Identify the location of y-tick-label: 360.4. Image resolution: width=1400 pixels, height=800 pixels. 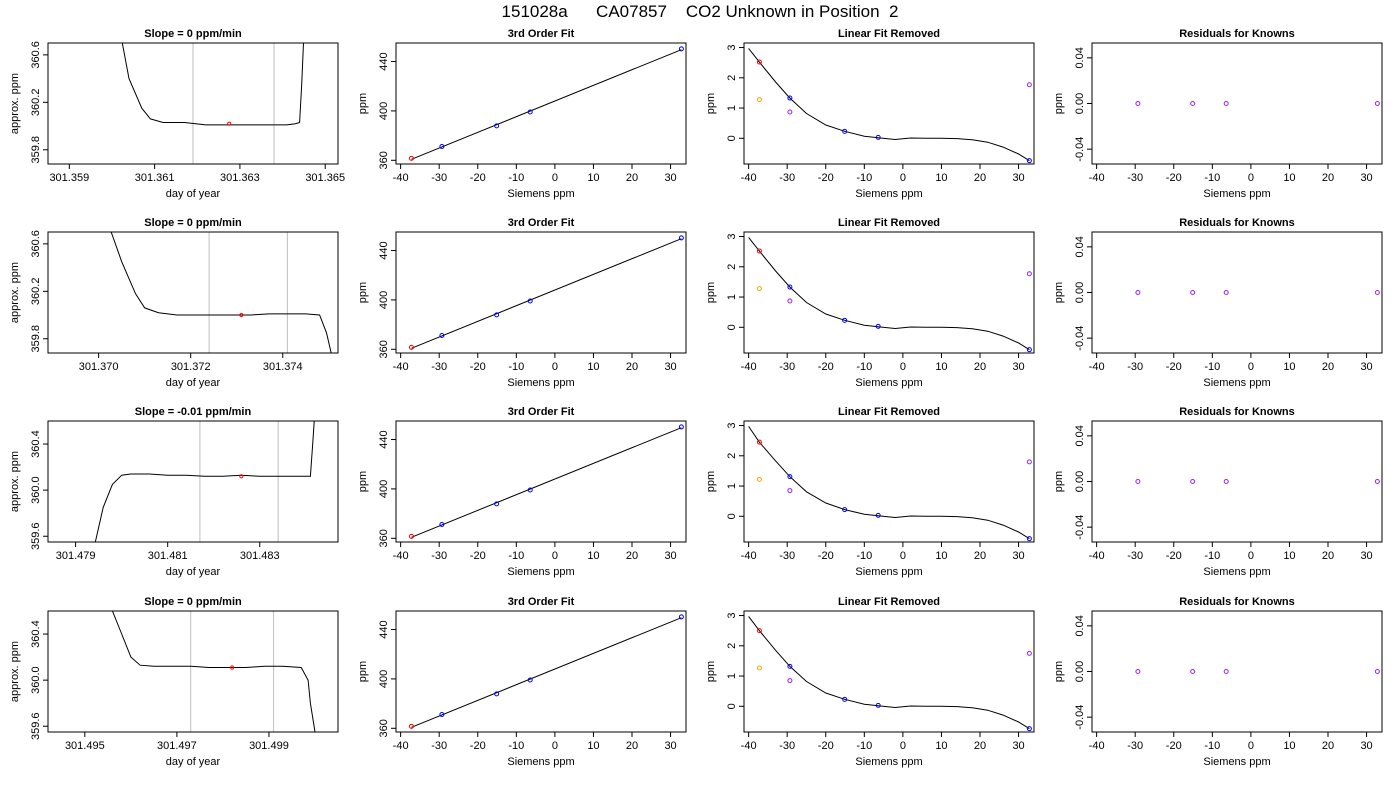
(36, 444).